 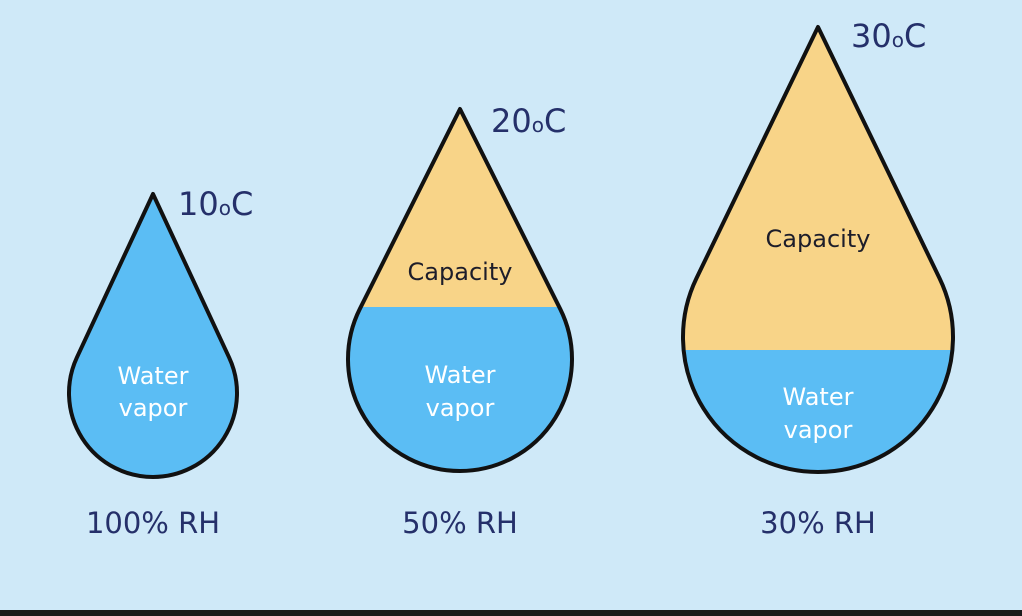 What do you see at coordinates (818, 523) in the screenshot?
I see `relative-humidity-label: 30% RH` at bounding box center [818, 523].